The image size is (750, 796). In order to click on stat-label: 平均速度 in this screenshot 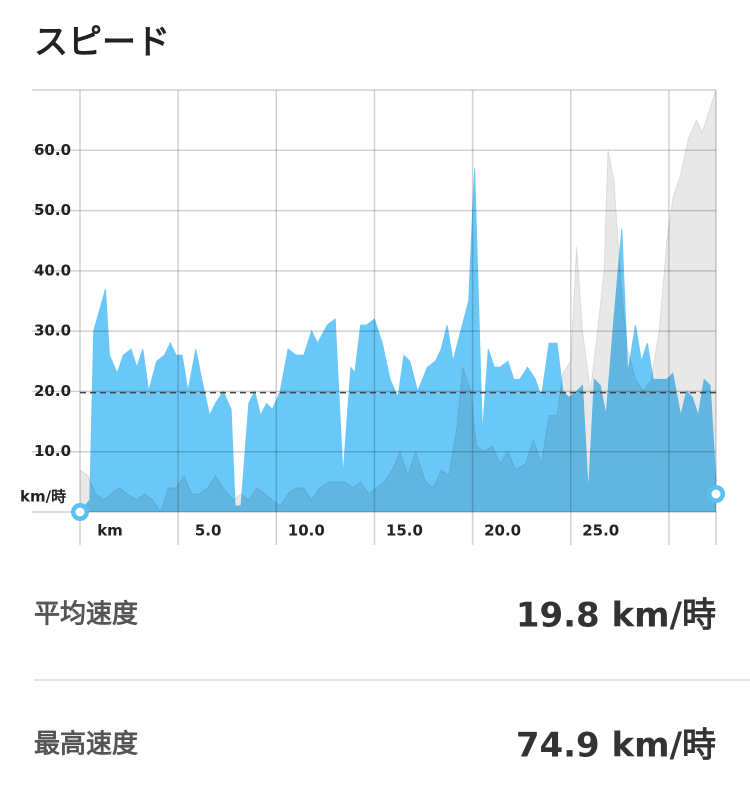, I will do `click(86, 614)`.